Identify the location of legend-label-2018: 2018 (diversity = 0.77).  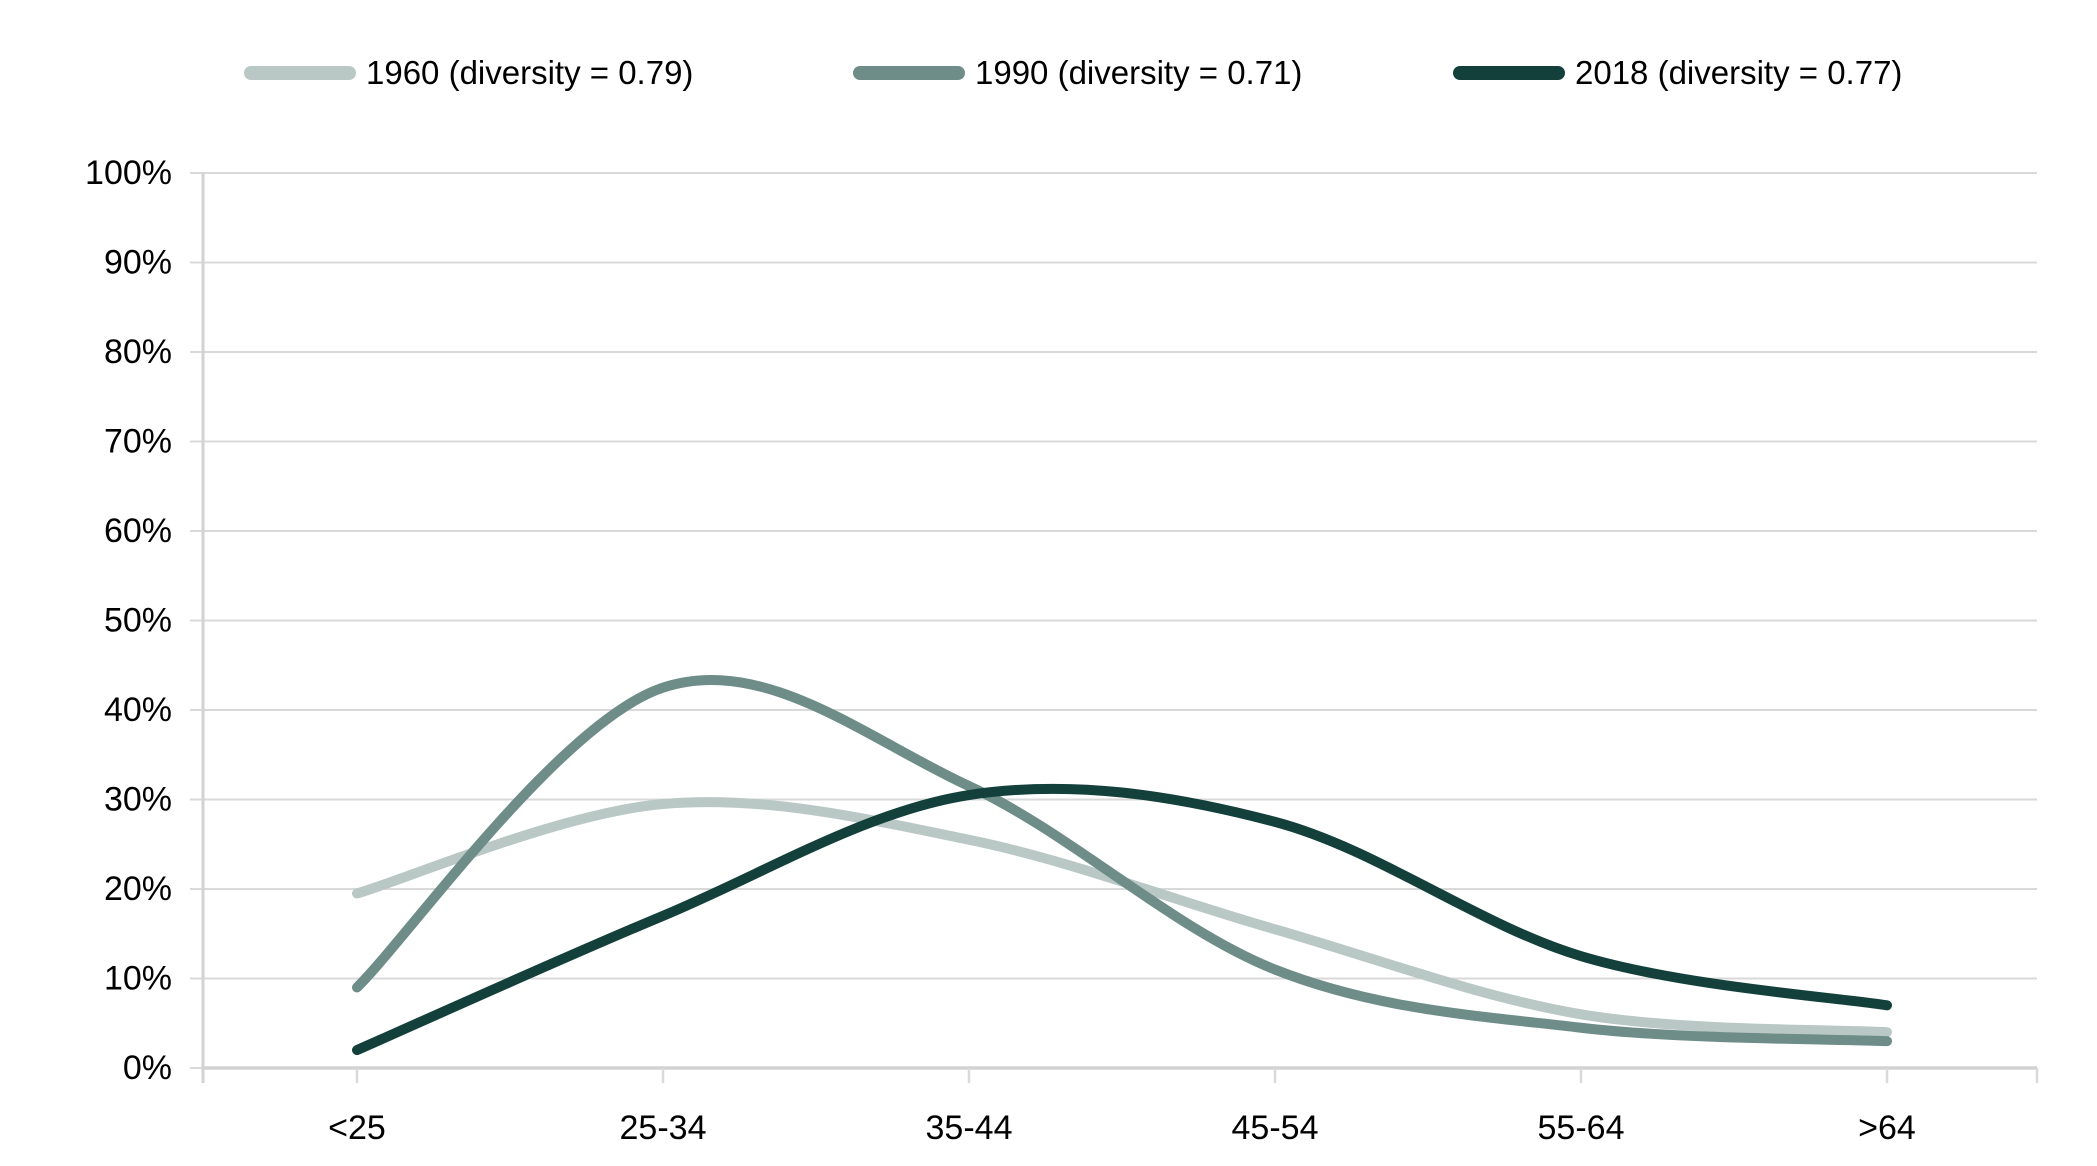
(1739, 72).